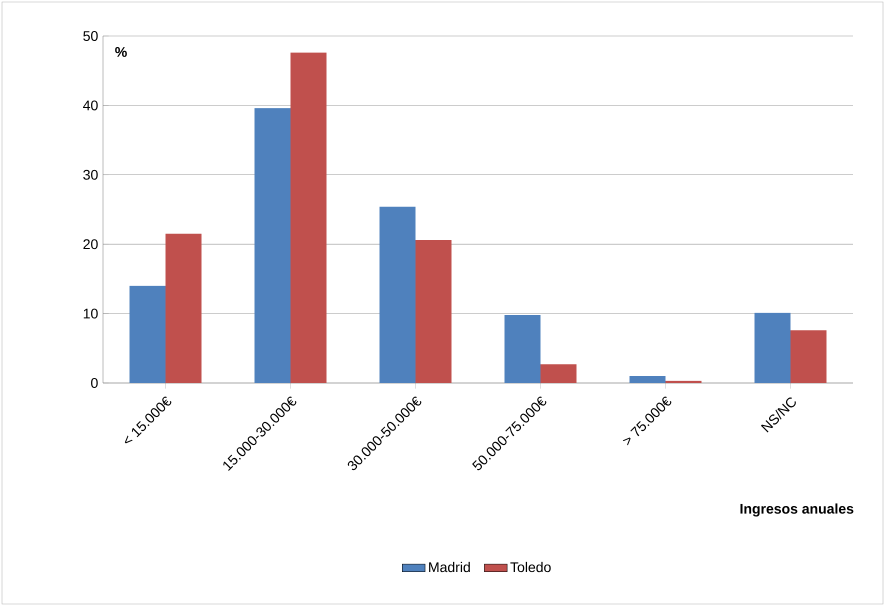 The width and height of the screenshot is (885, 606). What do you see at coordinates (94, 383) in the screenshot?
I see `y-tick-label: 0` at bounding box center [94, 383].